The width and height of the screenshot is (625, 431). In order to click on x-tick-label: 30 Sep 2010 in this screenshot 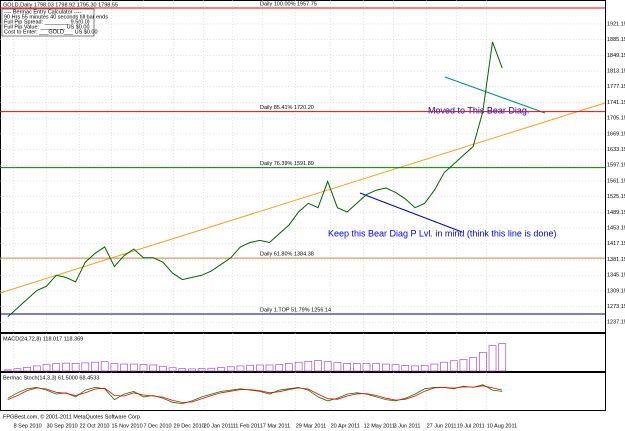, I will do `click(62, 426)`.